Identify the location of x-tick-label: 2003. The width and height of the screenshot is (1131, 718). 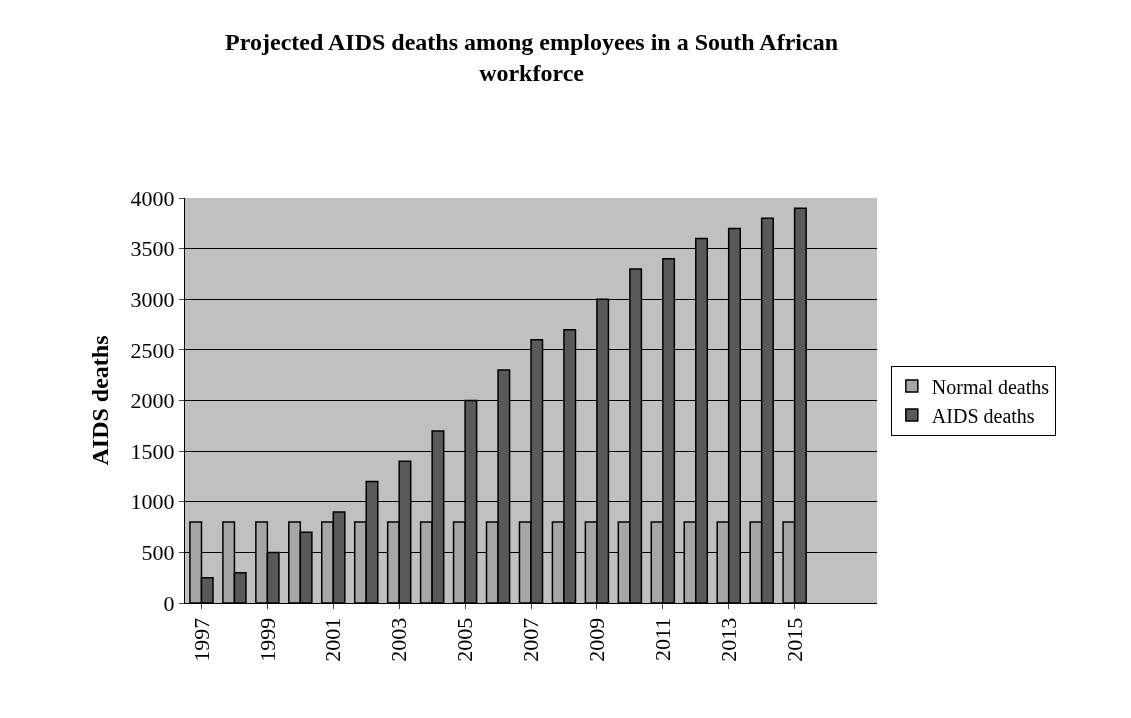
(399, 639).